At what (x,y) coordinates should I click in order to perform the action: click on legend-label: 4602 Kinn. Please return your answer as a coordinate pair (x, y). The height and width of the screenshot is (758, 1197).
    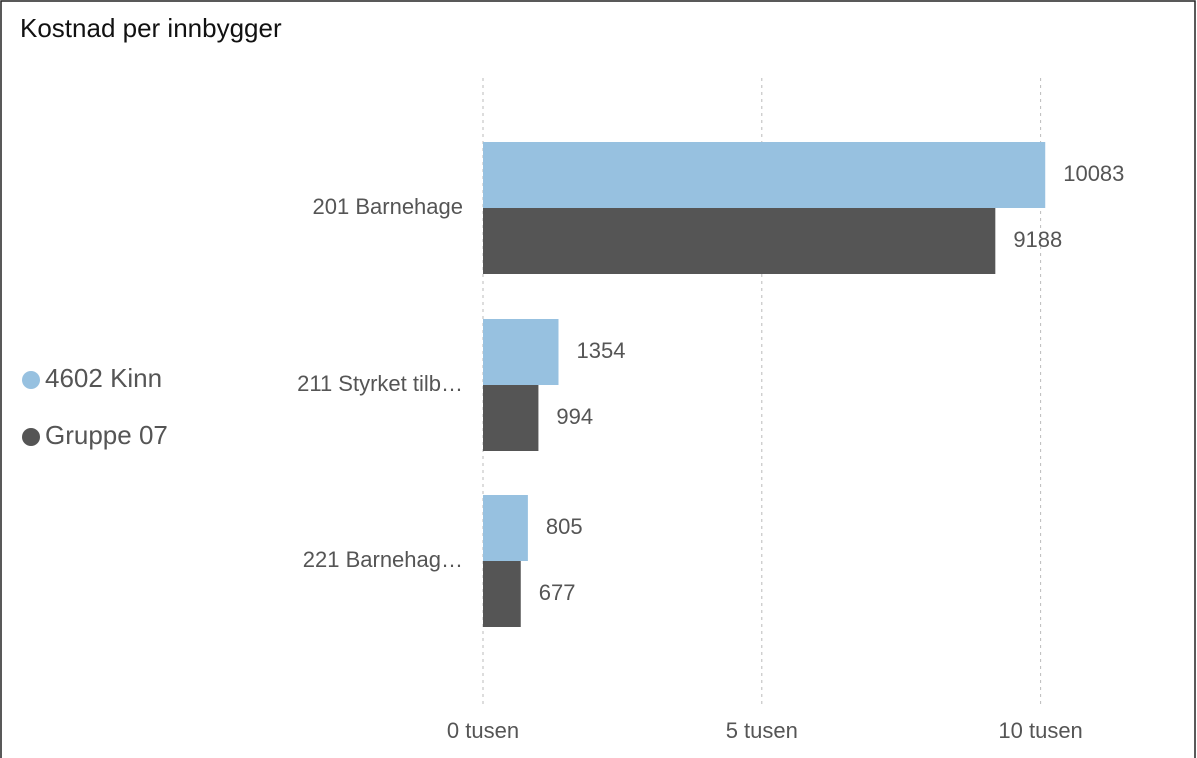
    Looking at the image, I should click on (103, 378).